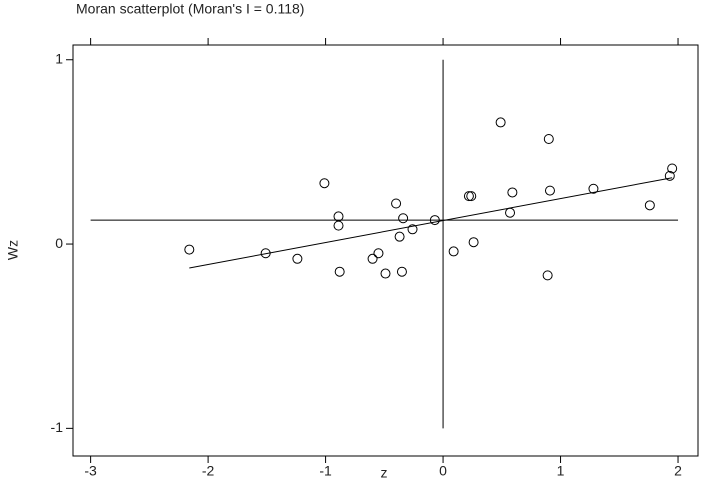 Image resolution: width=706 pixels, height=484 pixels. What do you see at coordinates (57, 427) in the screenshot?
I see `y-tick-label: -1` at bounding box center [57, 427].